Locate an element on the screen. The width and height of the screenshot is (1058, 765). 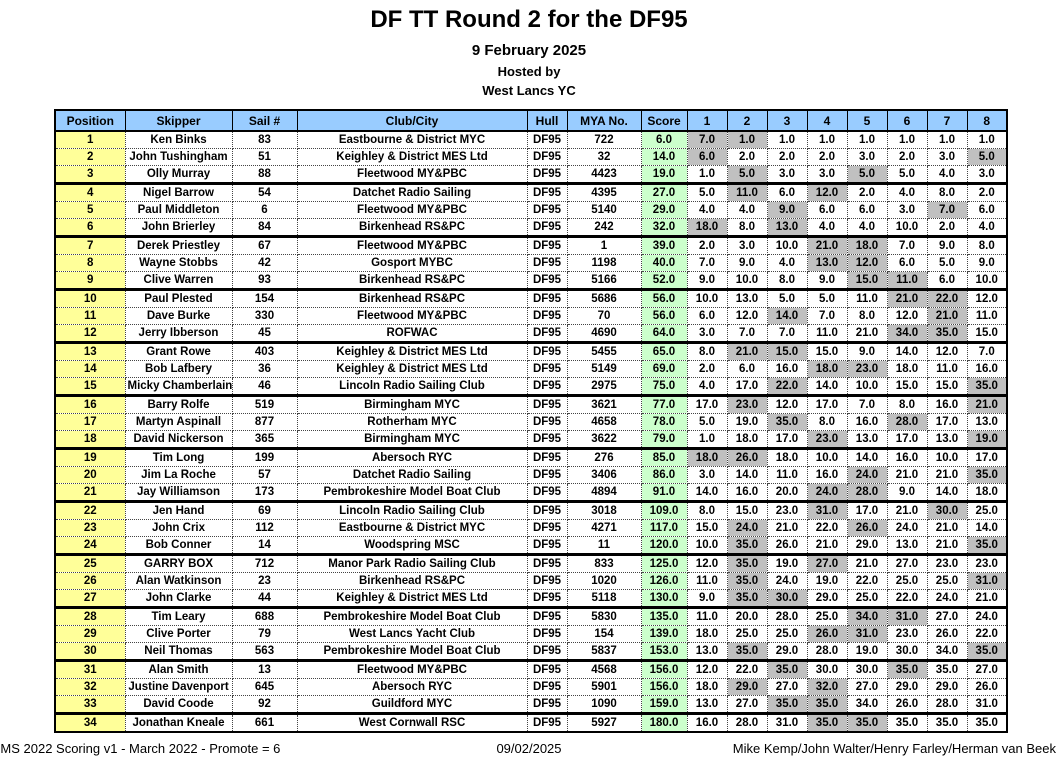
score-cell: 156.0 is located at coordinates (664, 669).